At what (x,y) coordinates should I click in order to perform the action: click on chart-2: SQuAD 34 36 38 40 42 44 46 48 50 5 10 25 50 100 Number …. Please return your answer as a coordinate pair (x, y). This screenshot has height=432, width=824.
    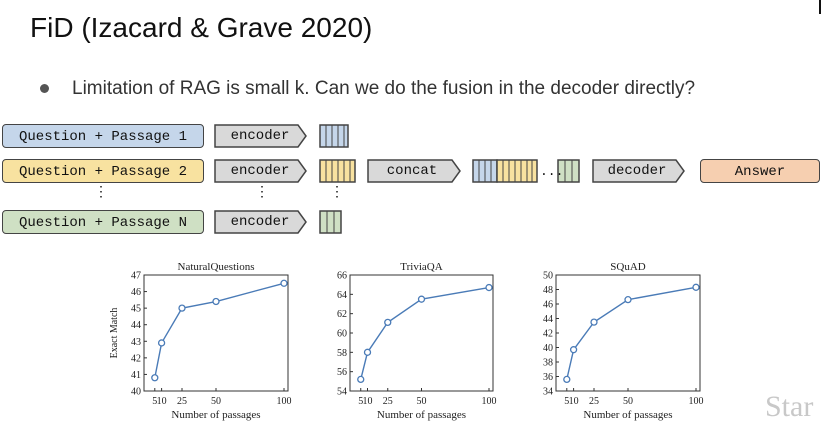
    Looking at the image, I should click on (623, 341).